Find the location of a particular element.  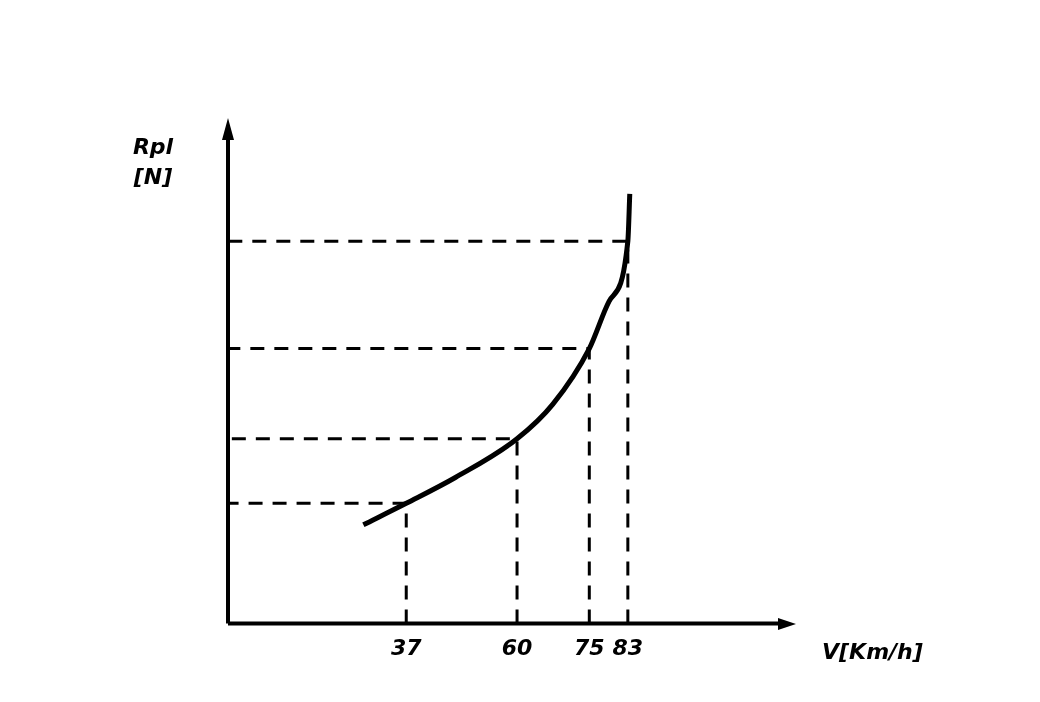

y-axis-title: Rpl [N] is located at coordinates (153, 161).